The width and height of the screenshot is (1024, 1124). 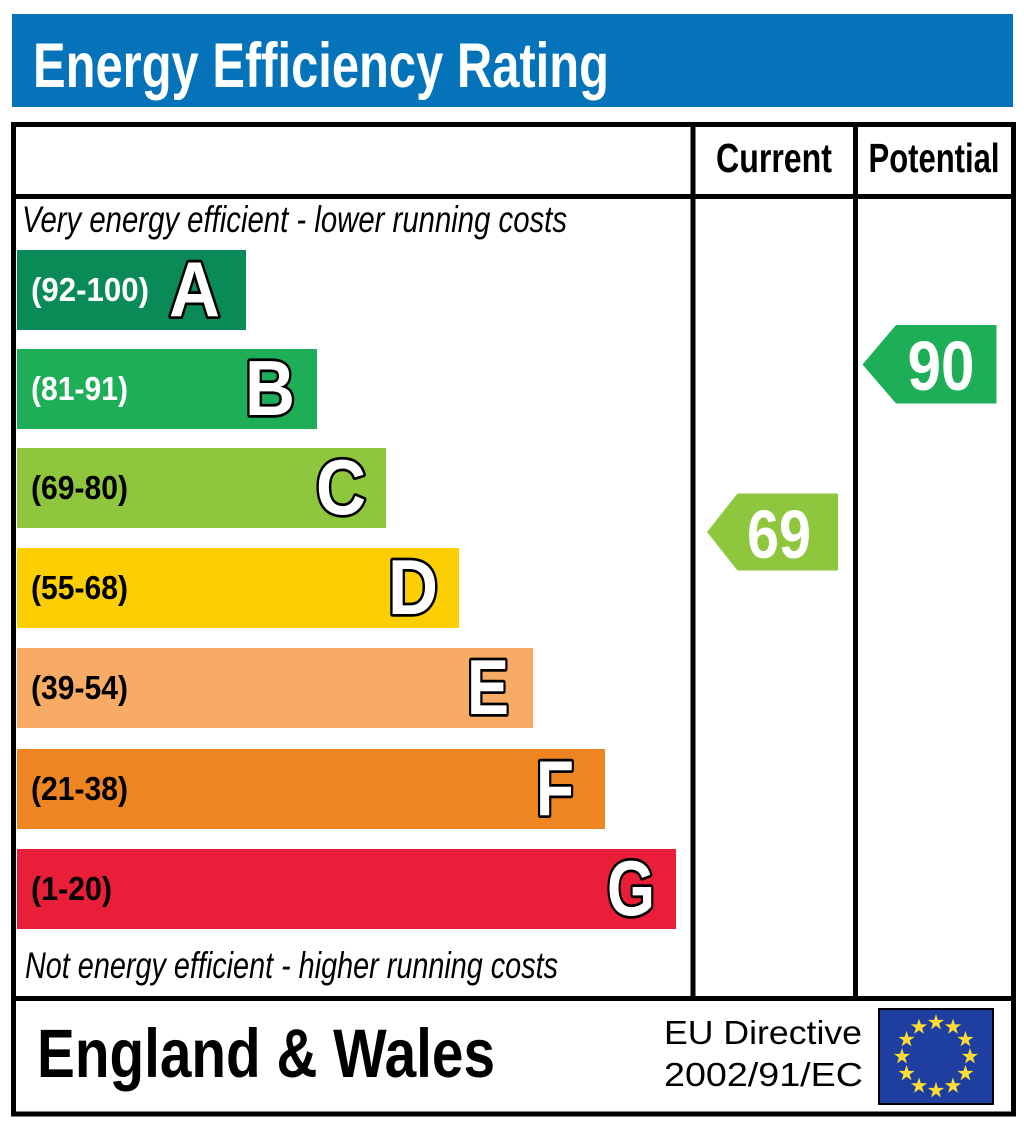 I want to click on svg-text: E, so click(x=488, y=687).